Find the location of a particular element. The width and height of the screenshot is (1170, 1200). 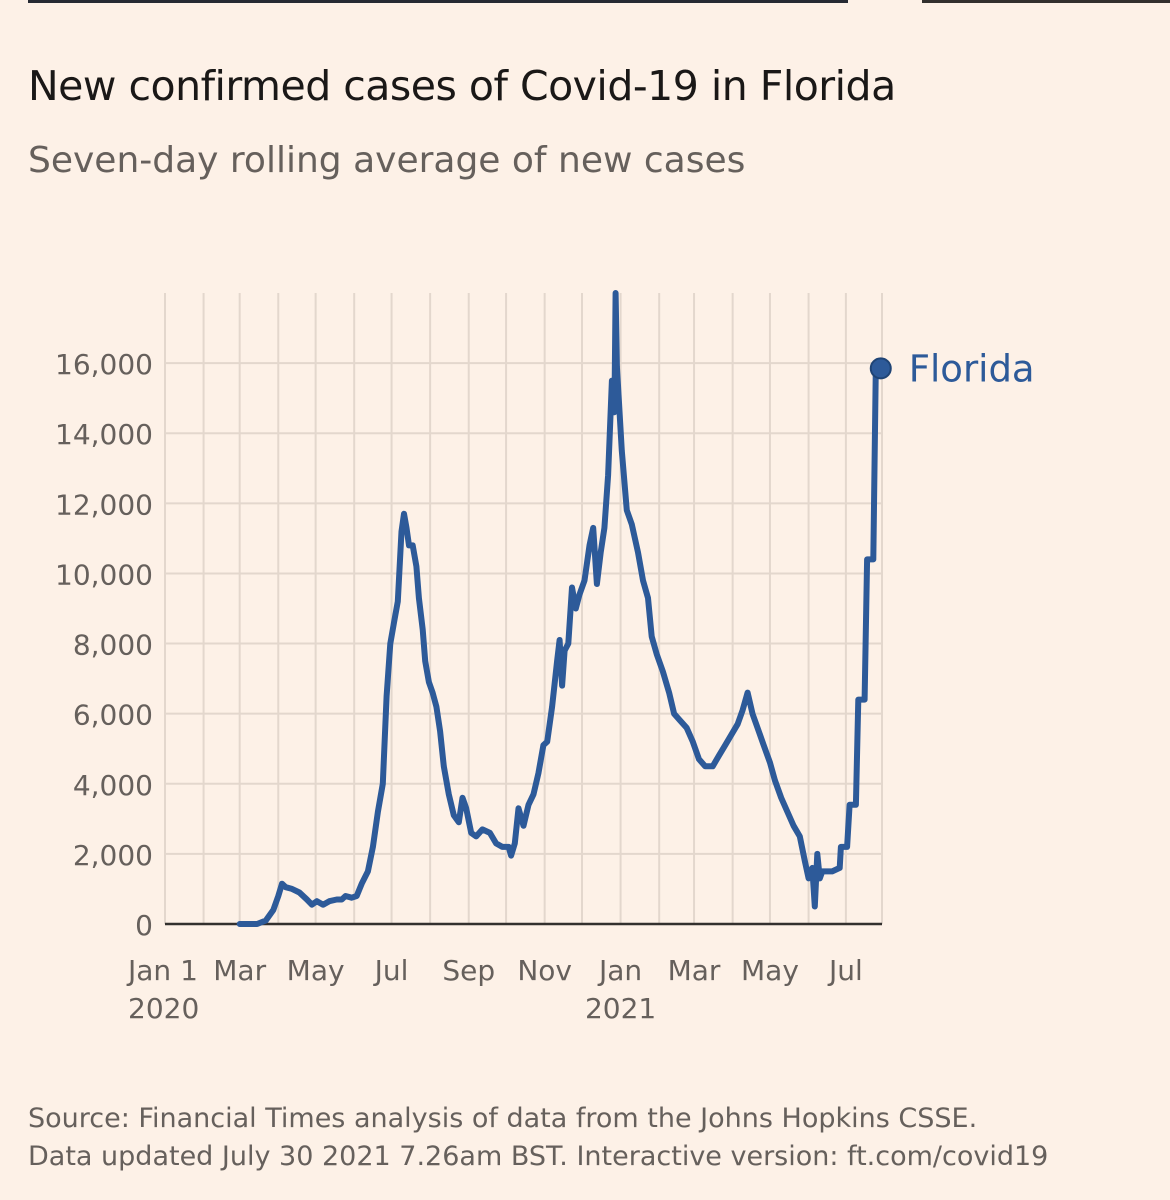

y-tick-label: 2,000 is located at coordinates (113, 855).